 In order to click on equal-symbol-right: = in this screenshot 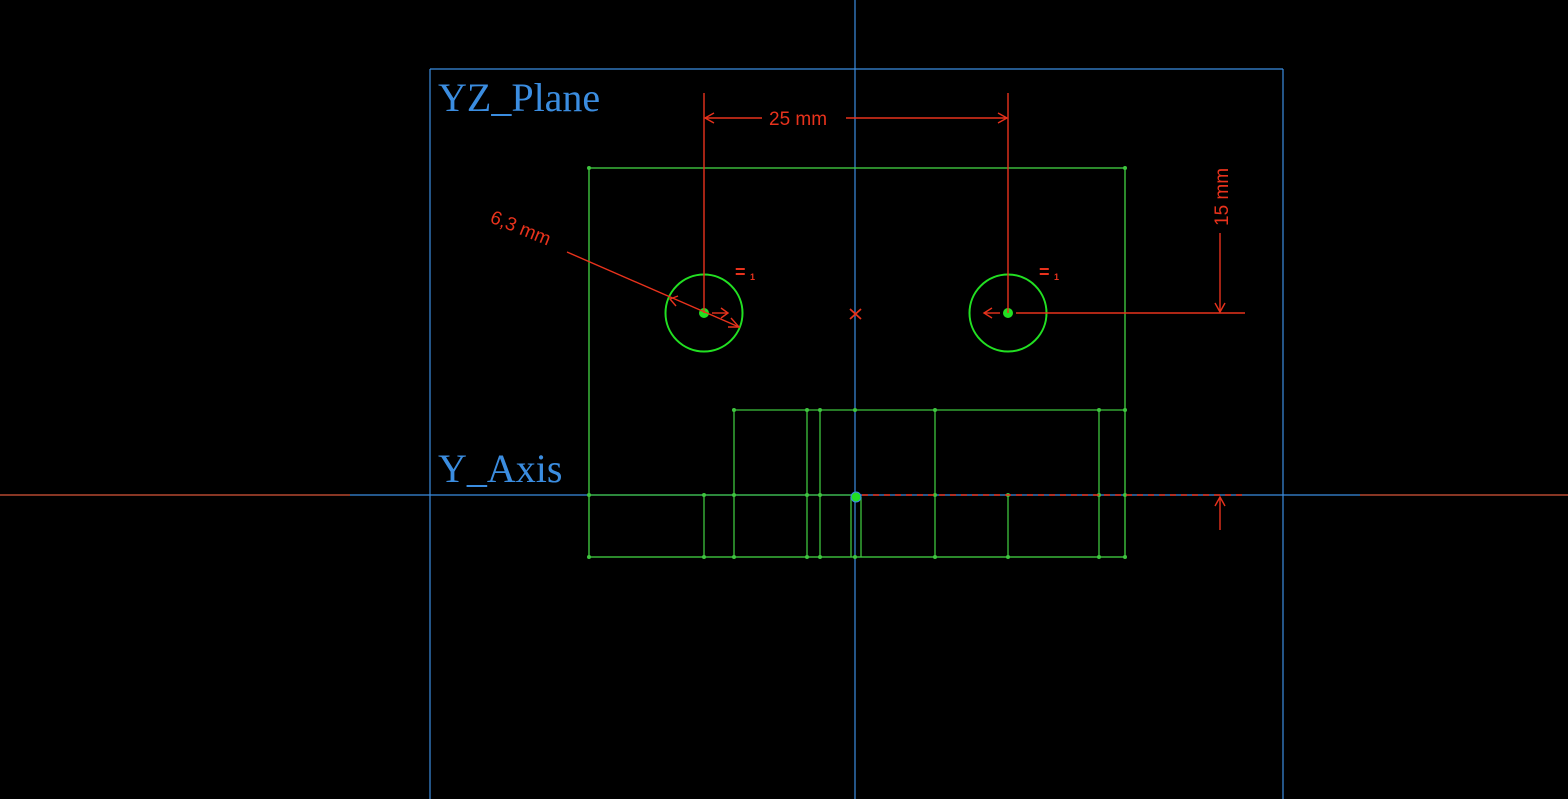, I will do `click(1044, 272)`.